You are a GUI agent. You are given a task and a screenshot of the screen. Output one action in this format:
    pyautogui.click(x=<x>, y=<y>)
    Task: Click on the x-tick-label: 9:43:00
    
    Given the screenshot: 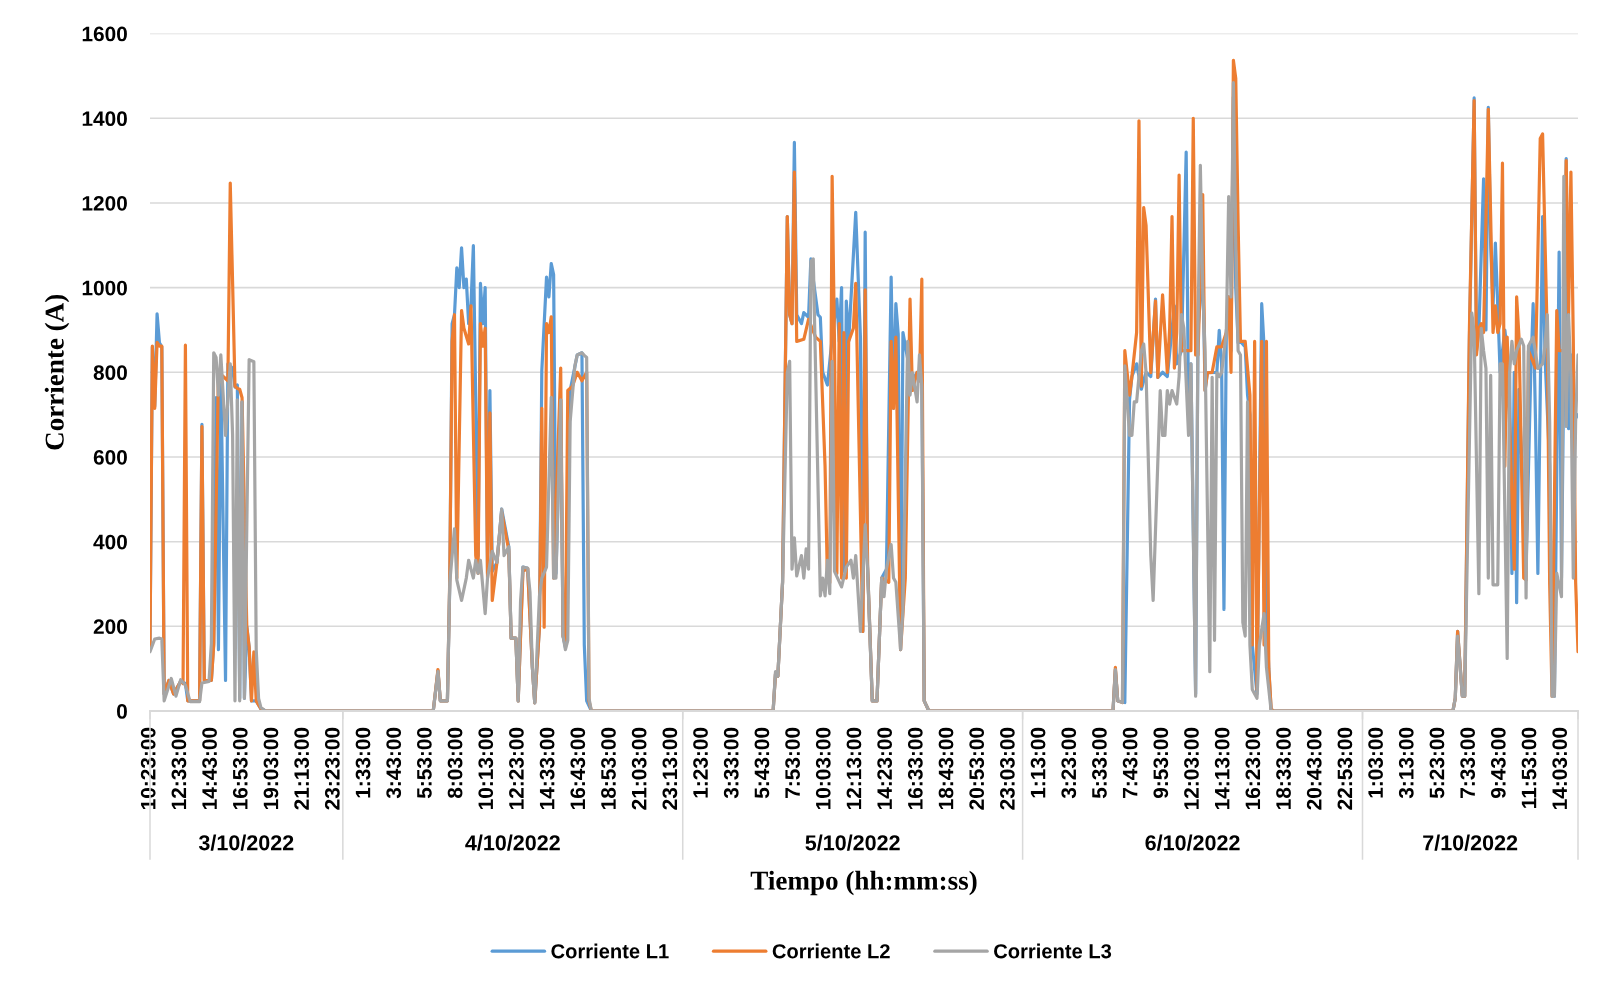 What is the action you would take?
    pyautogui.click(x=1498, y=763)
    